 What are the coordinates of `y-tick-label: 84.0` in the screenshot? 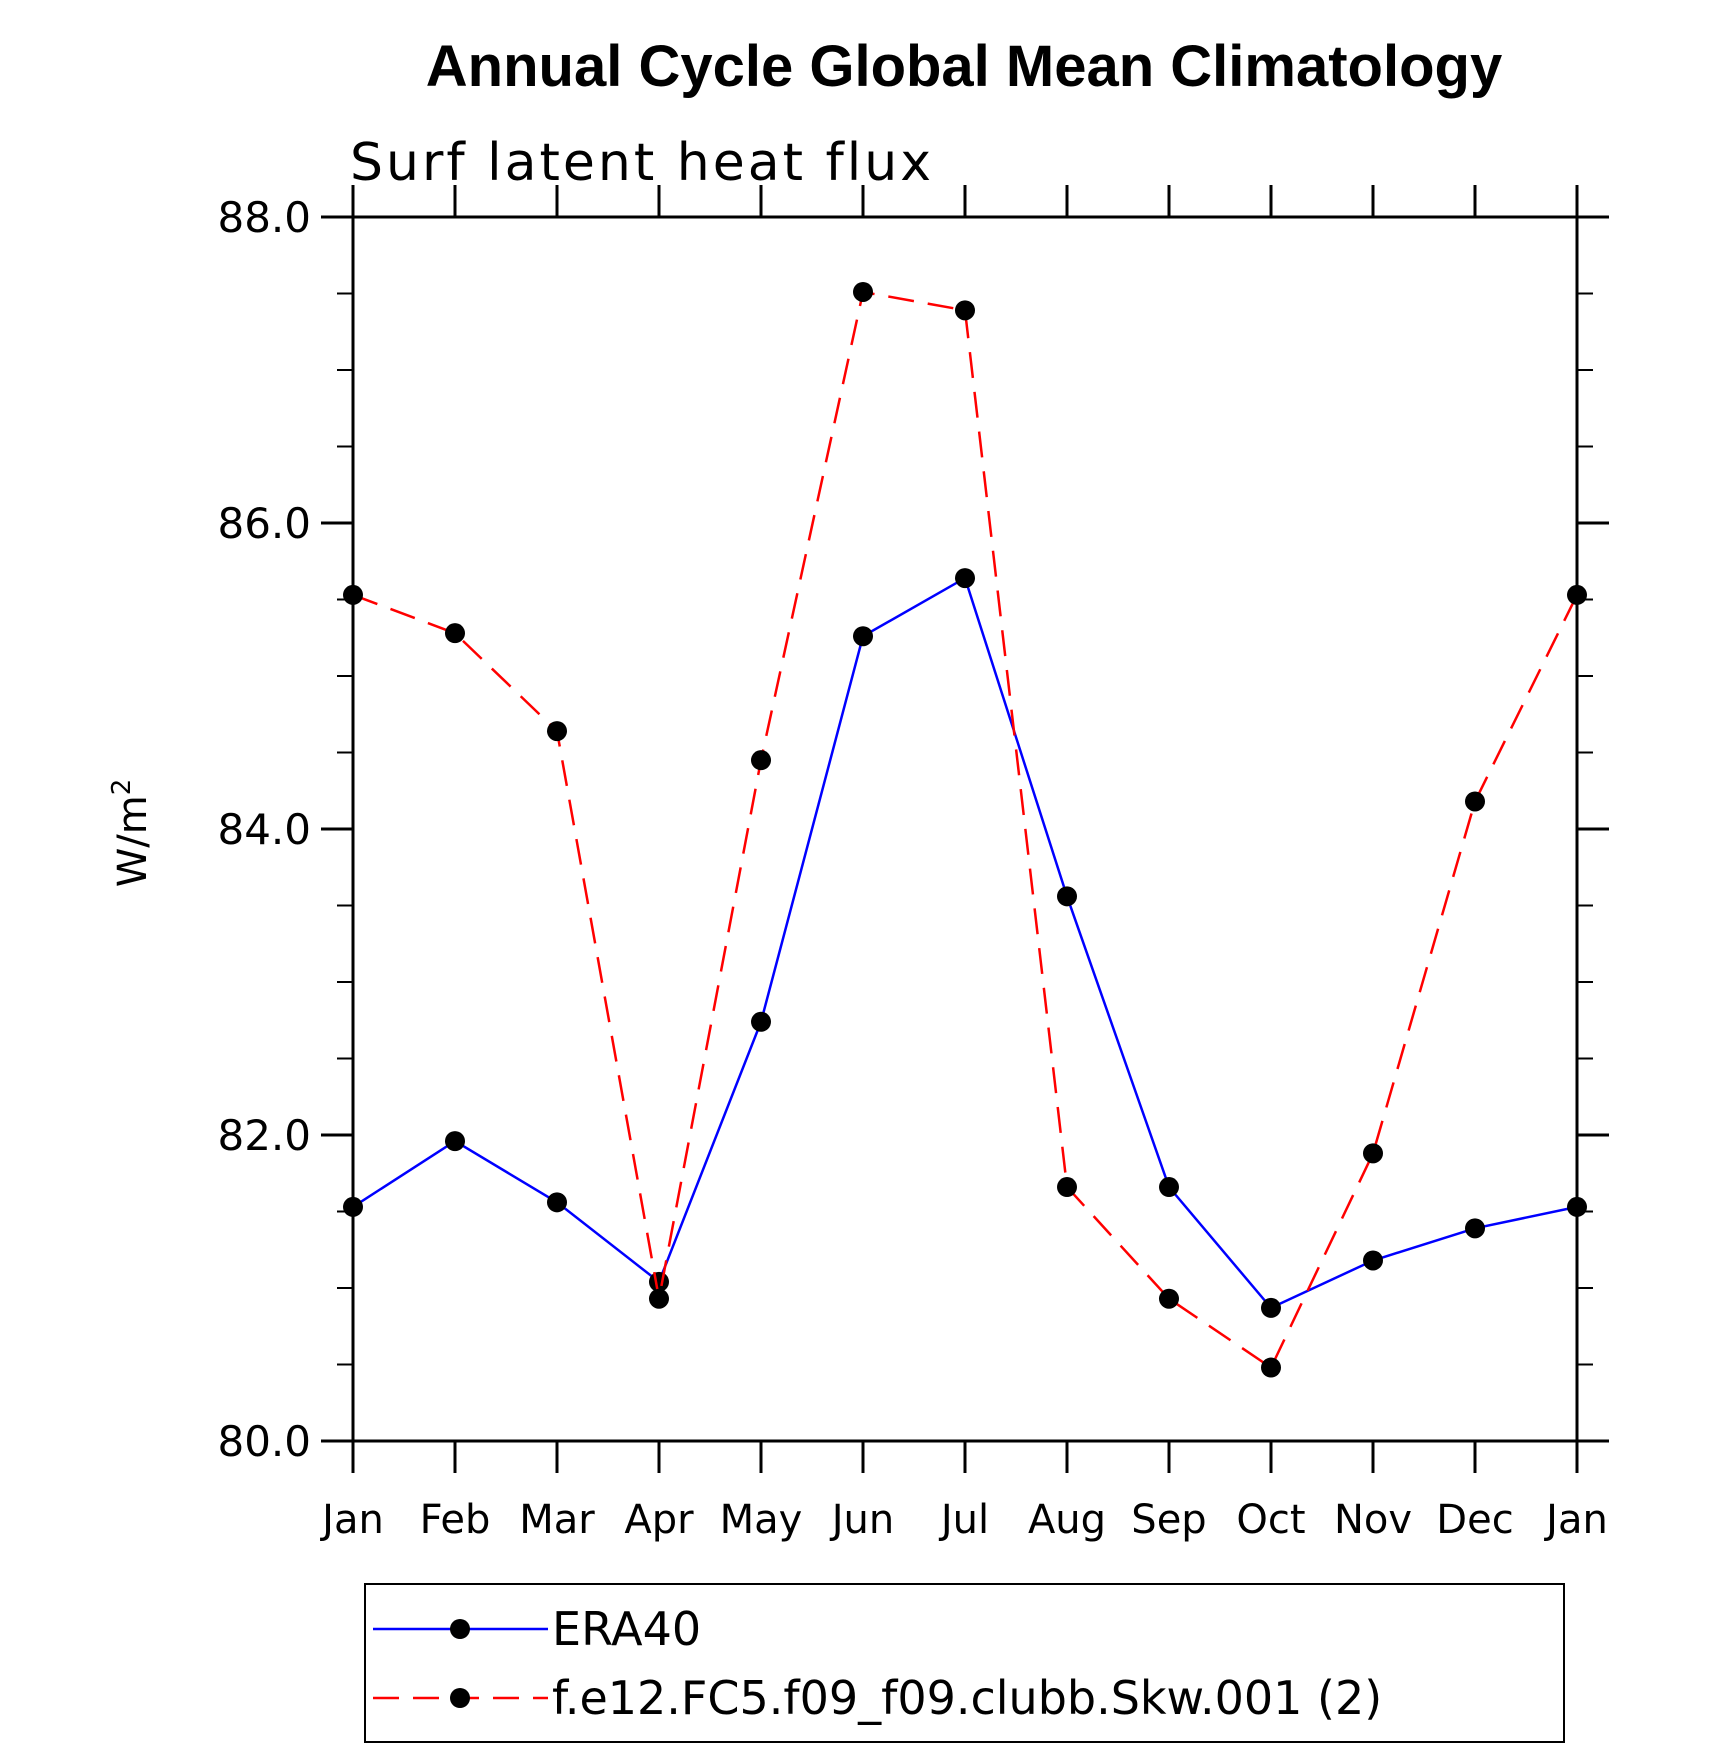 It's located at (264, 829).